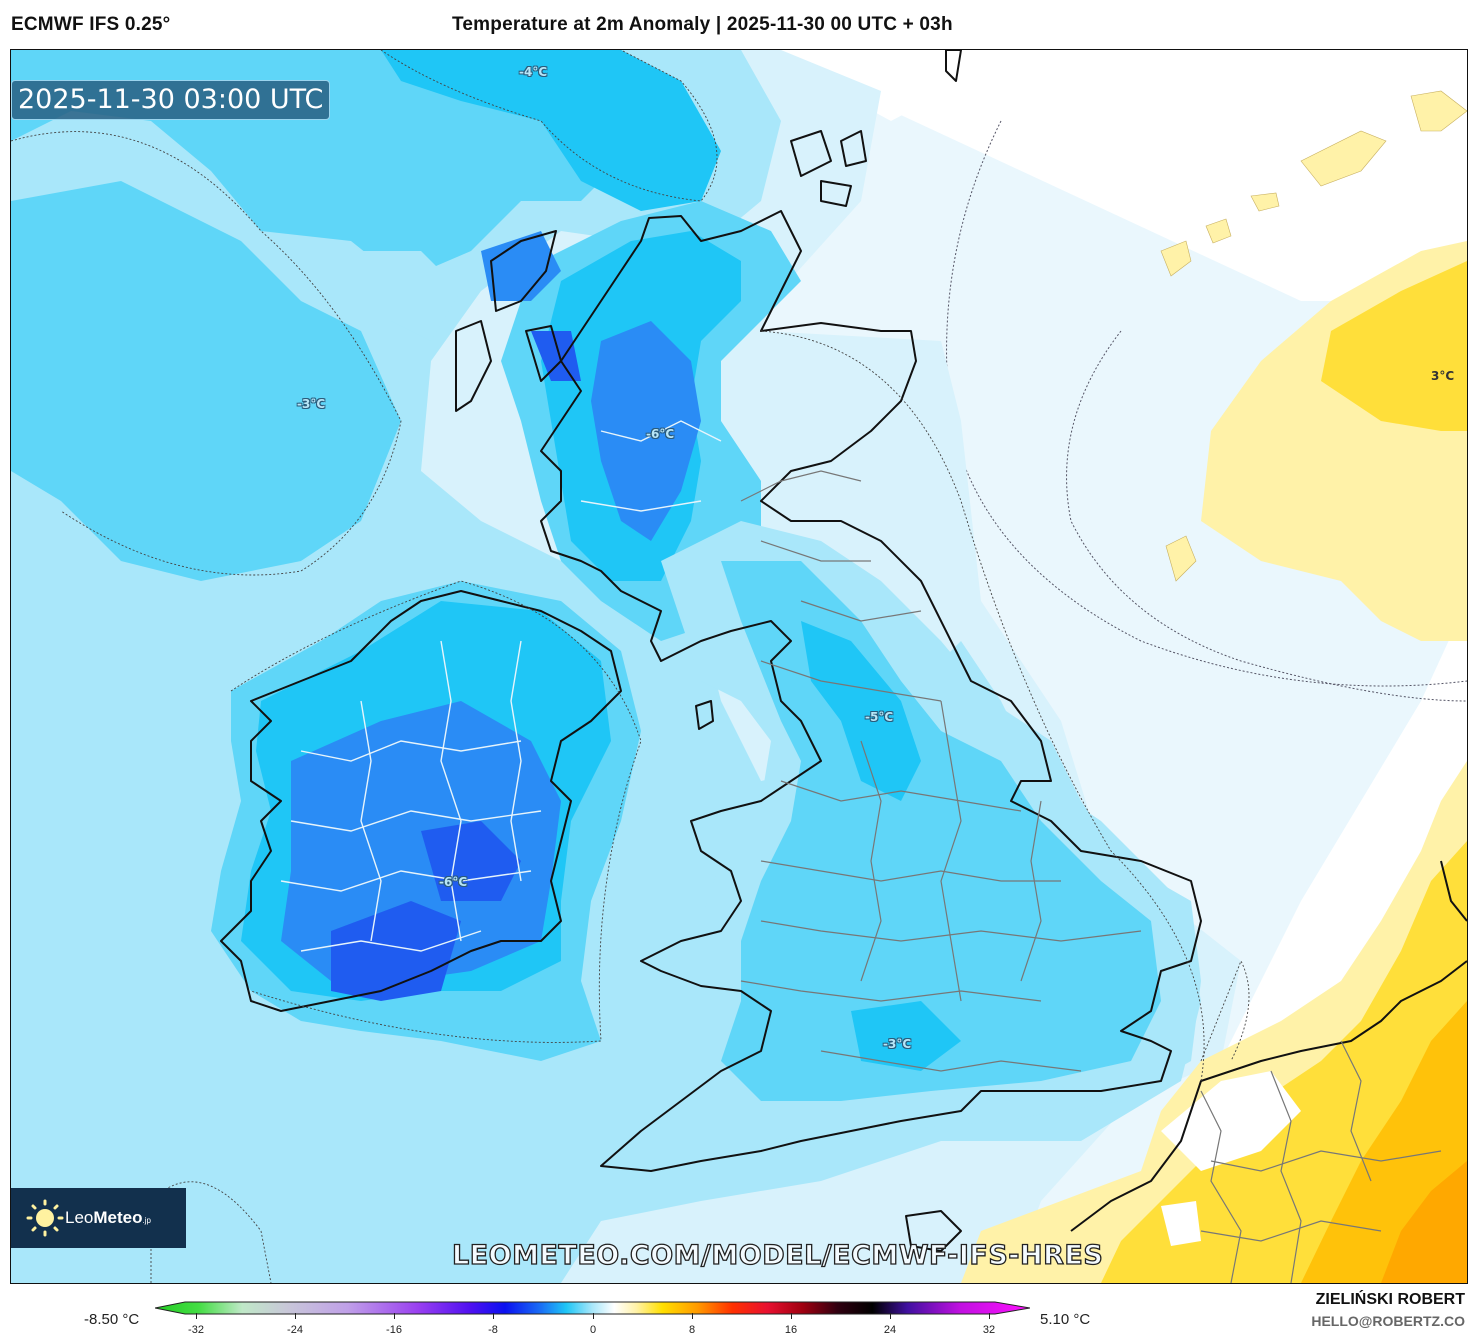 This screenshot has width=1475, height=1338. I want to click on colorbar-tick-label: -24, so click(295, 1330).